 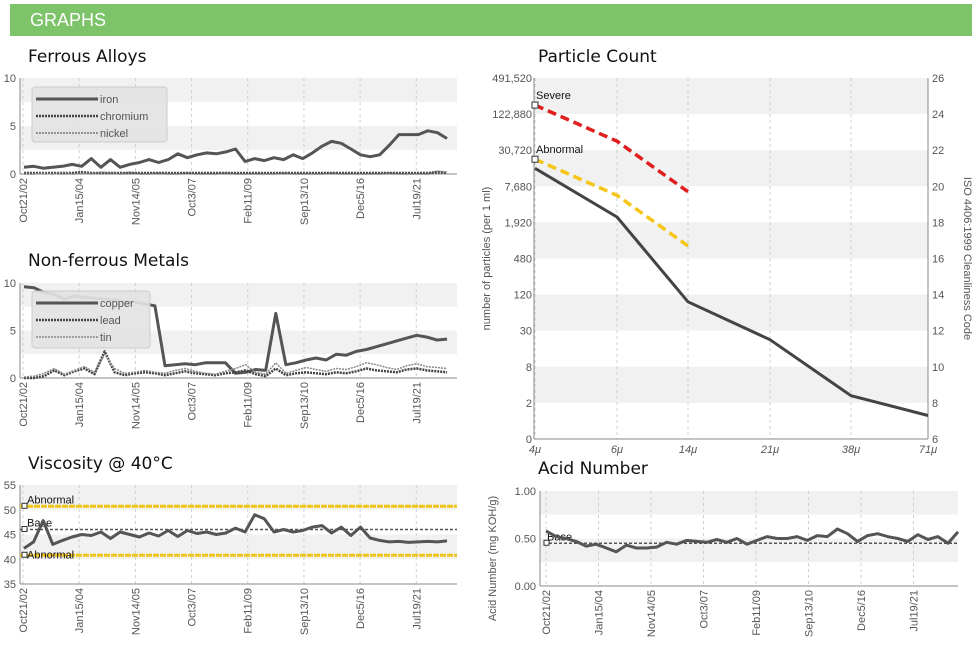 What do you see at coordinates (10, 585) in the screenshot?
I see `y-tick-label: 35` at bounding box center [10, 585].